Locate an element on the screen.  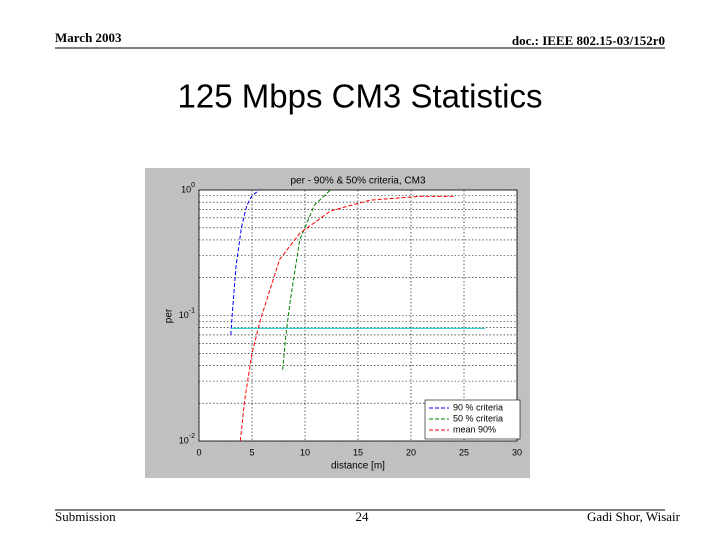
legend-label: 90 % criteria is located at coordinates (478, 407).